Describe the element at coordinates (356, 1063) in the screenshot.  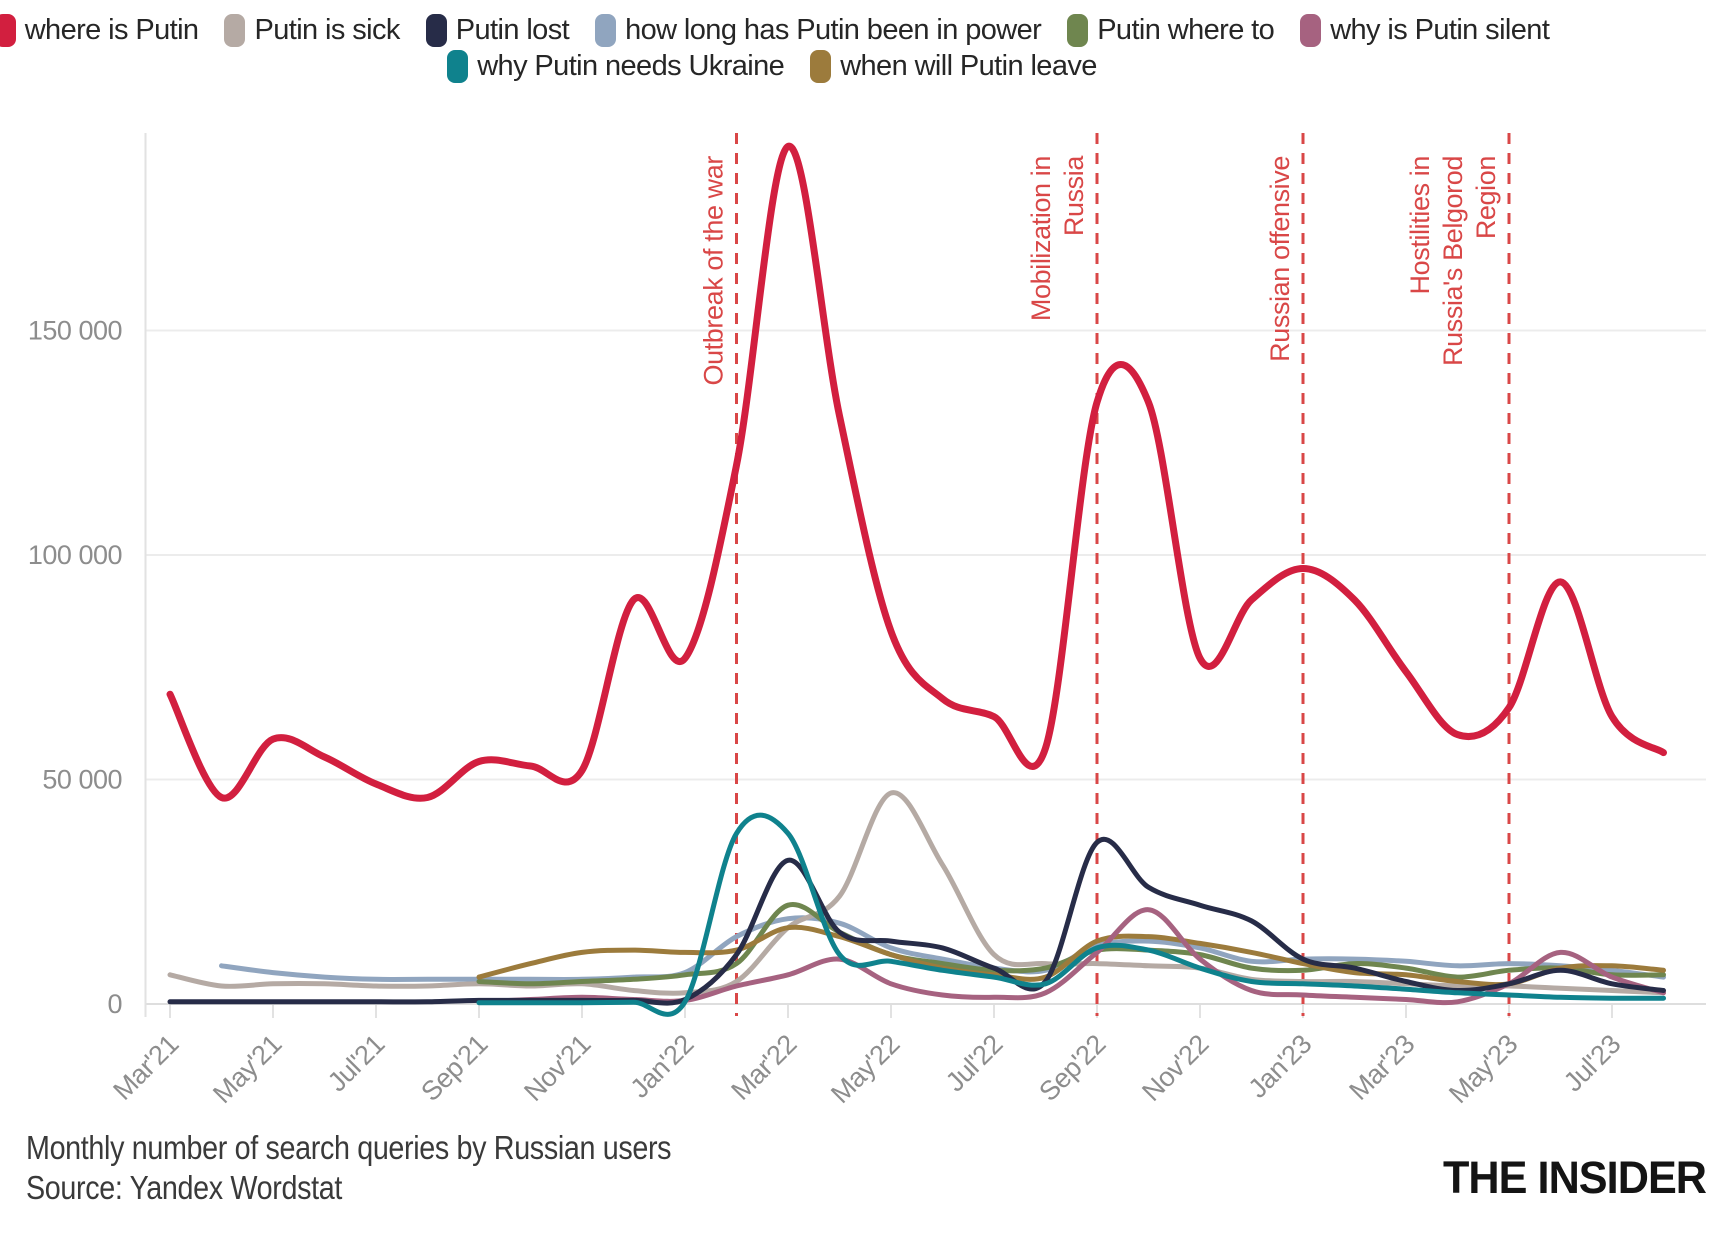
I see `x-tick-label-jul-21: Jul'21` at that location.